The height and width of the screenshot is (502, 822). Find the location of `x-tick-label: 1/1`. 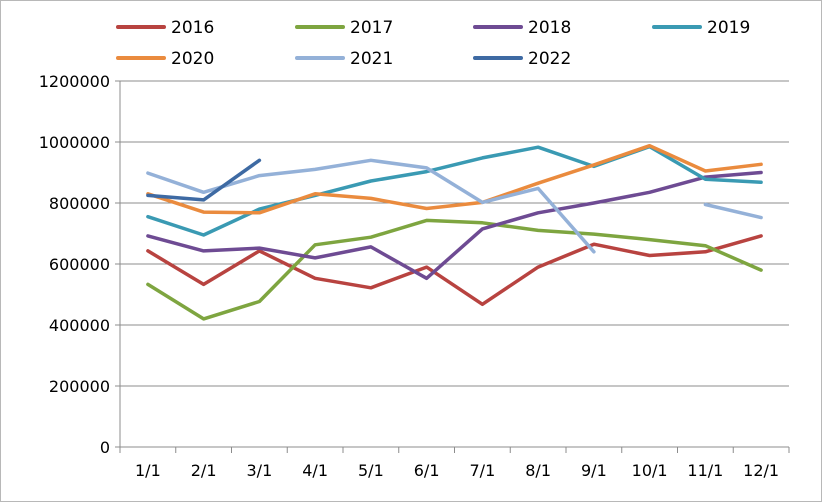

x-tick-label: 1/1 is located at coordinates (148, 470).